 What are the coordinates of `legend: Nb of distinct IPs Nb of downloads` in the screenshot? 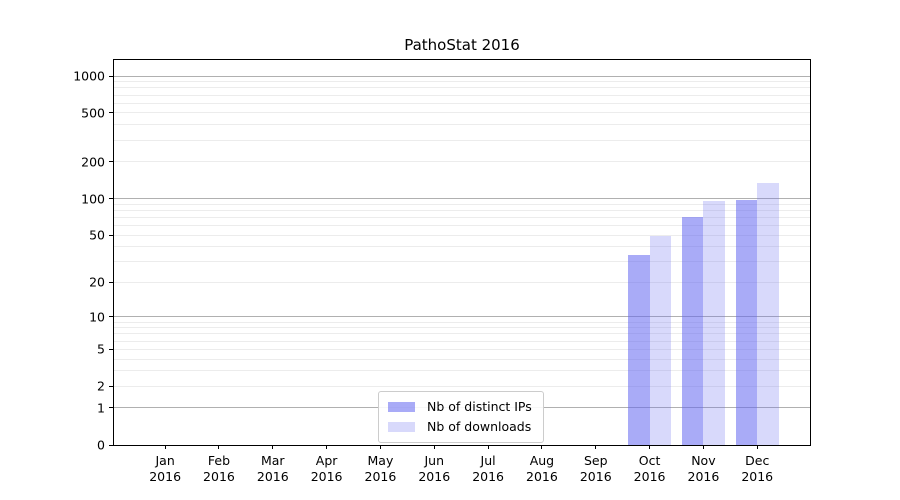 It's located at (461, 417).